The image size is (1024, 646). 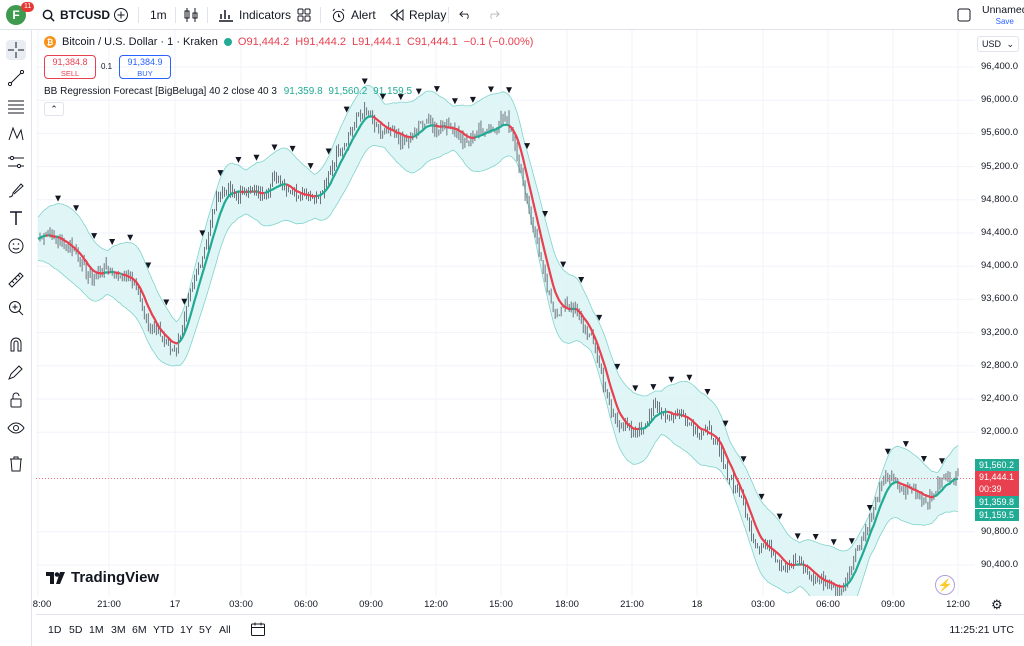 I want to click on buy-button: 91,384.9 BUY, so click(x=145, y=67).